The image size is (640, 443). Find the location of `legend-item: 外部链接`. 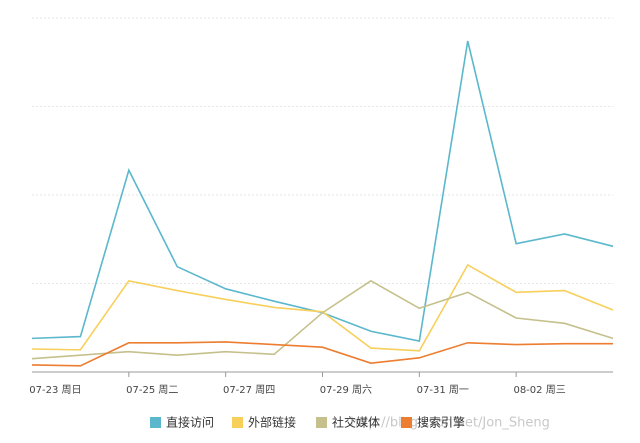

legend-item: 外部链接 is located at coordinates (264, 422).